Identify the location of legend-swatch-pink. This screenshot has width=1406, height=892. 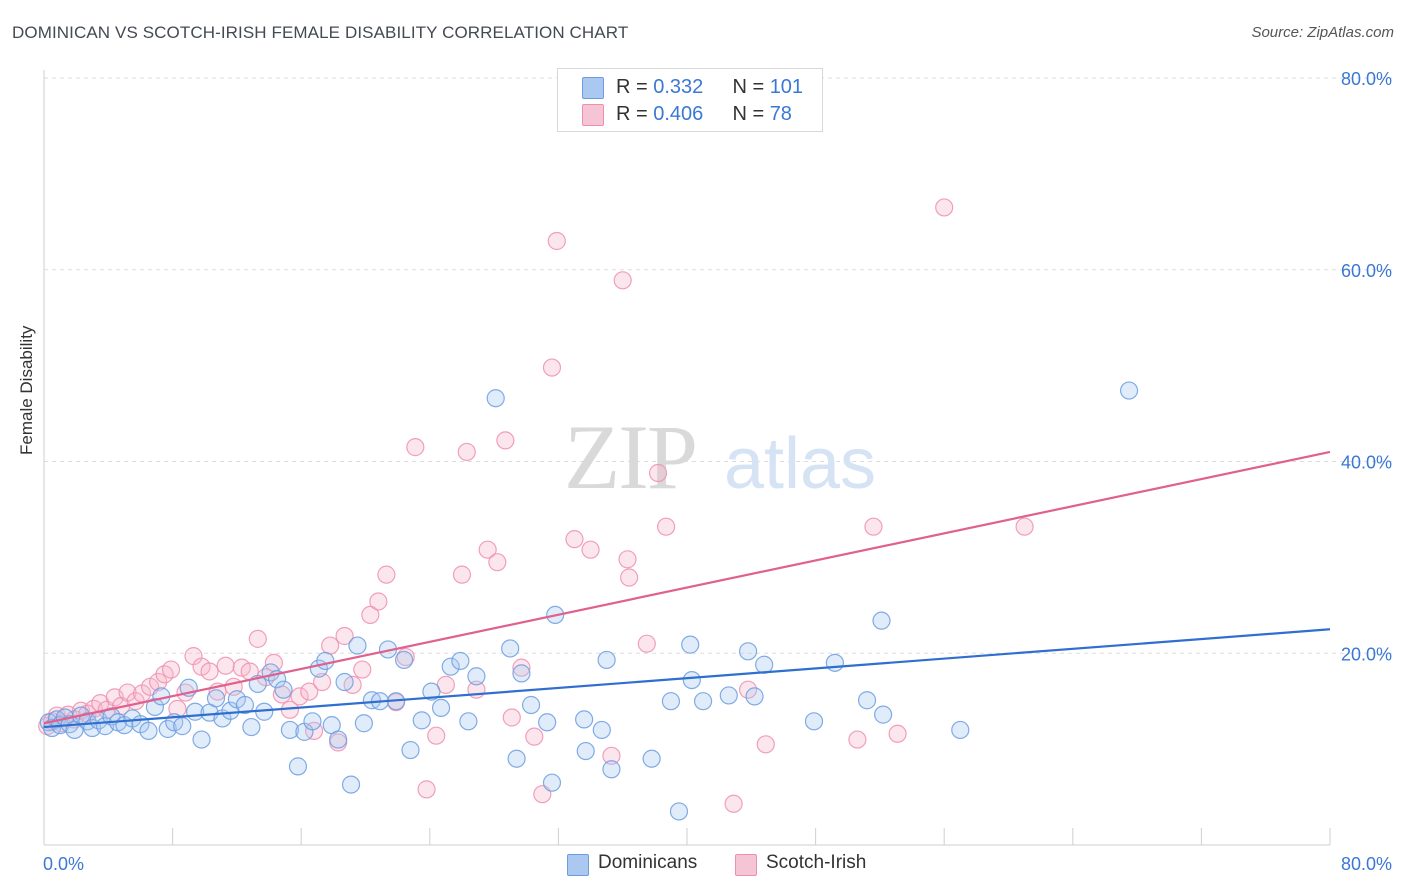
(746, 865).